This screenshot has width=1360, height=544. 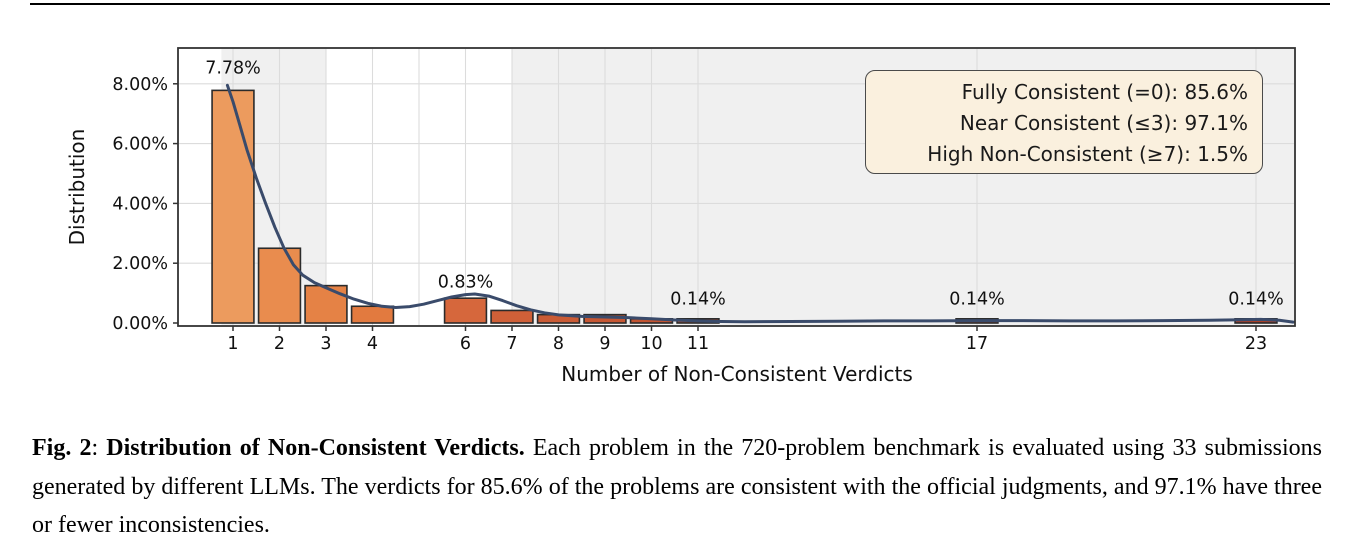 What do you see at coordinates (1087, 154) in the screenshot?
I see `legend-item-high-non-consistent: High Non-Consistent (≥7): 1.5%` at bounding box center [1087, 154].